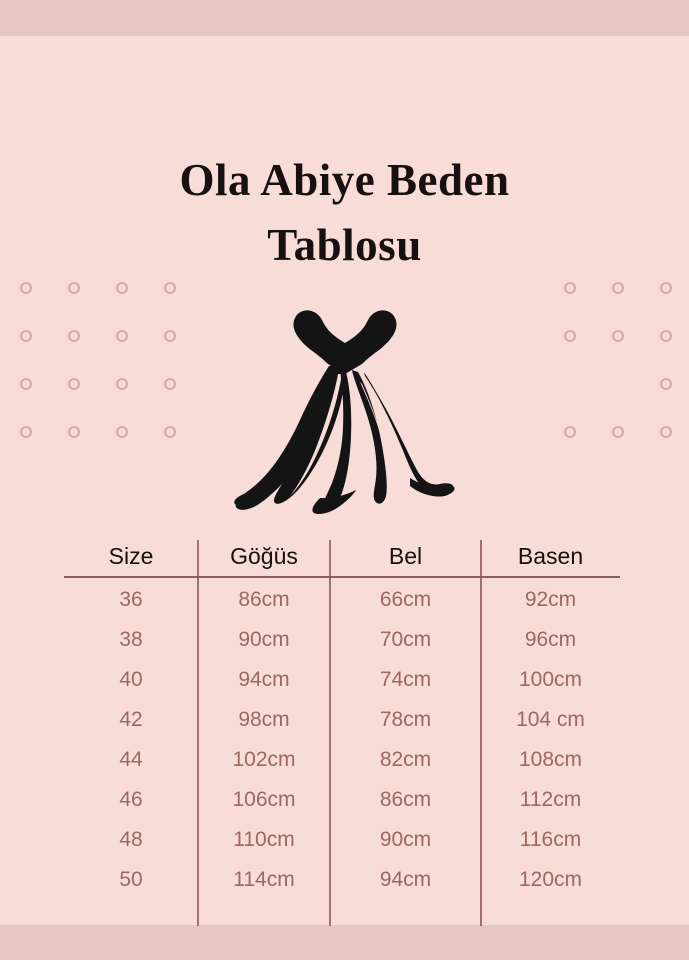 This screenshot has height=960, width=689. I want to click on table-cell-basen: 116cm, so click(550, 839).